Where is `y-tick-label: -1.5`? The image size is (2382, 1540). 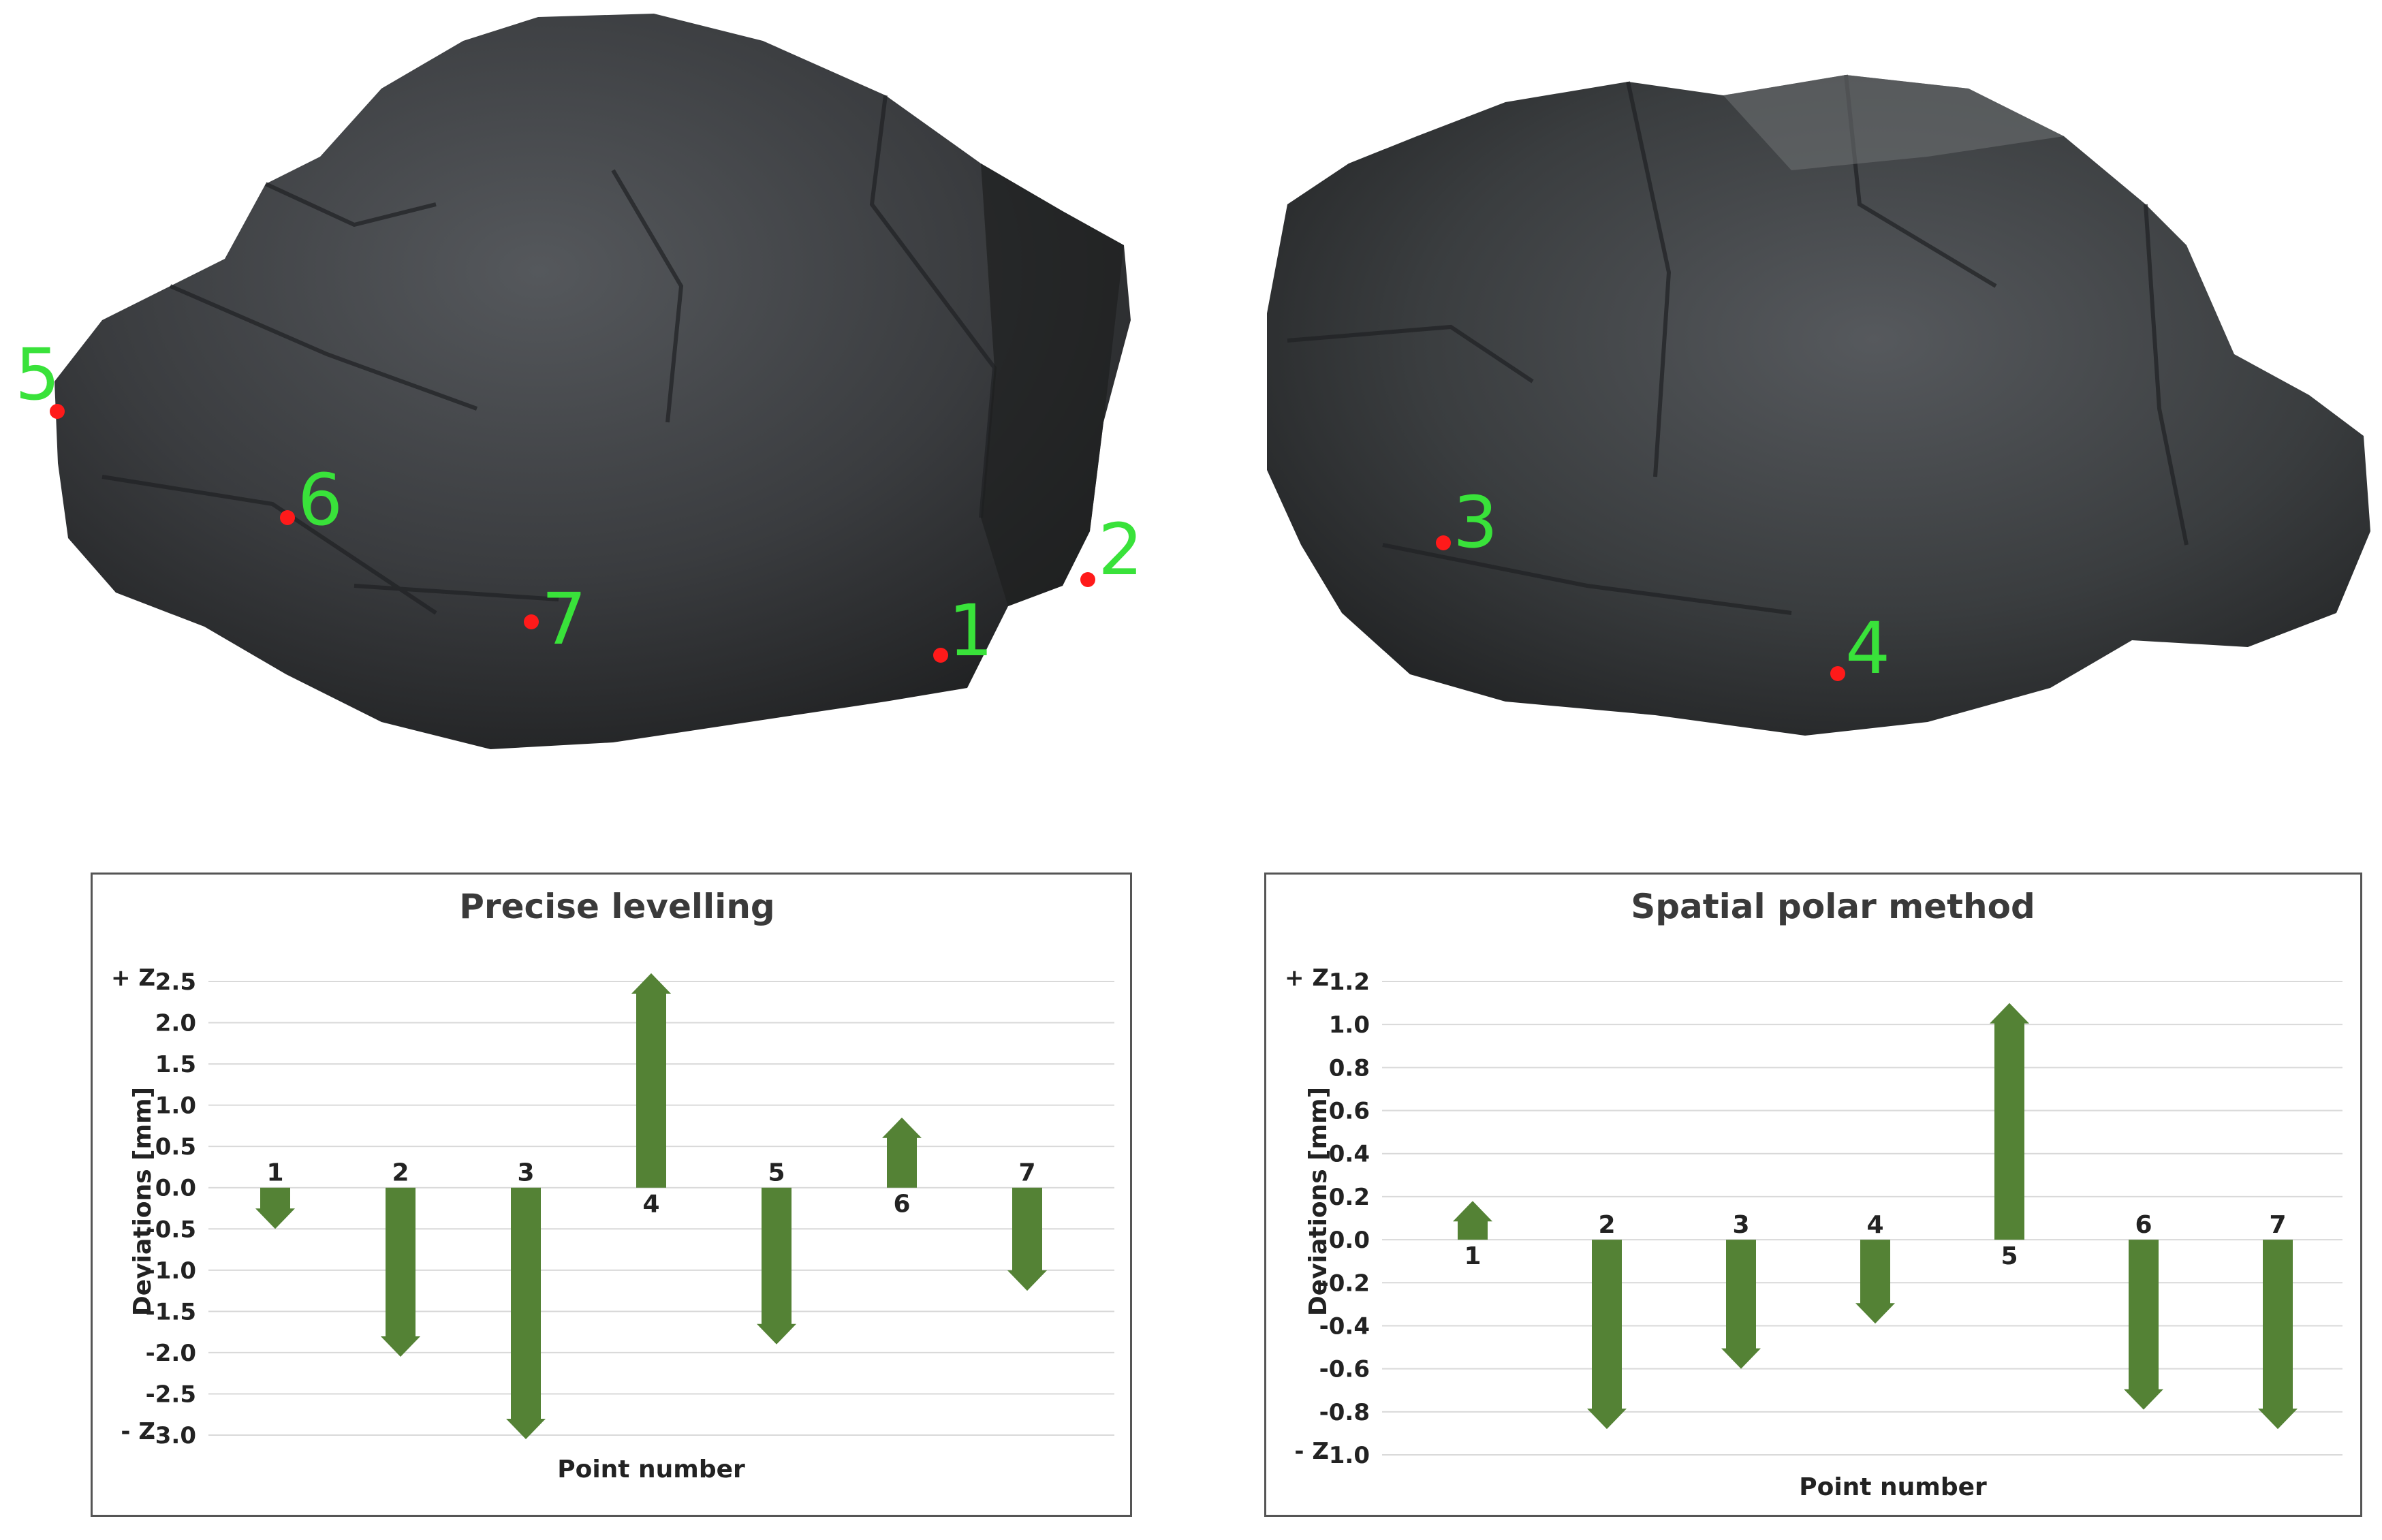 y-tick-label: -1.5 is located at coordinates (171, 1311).